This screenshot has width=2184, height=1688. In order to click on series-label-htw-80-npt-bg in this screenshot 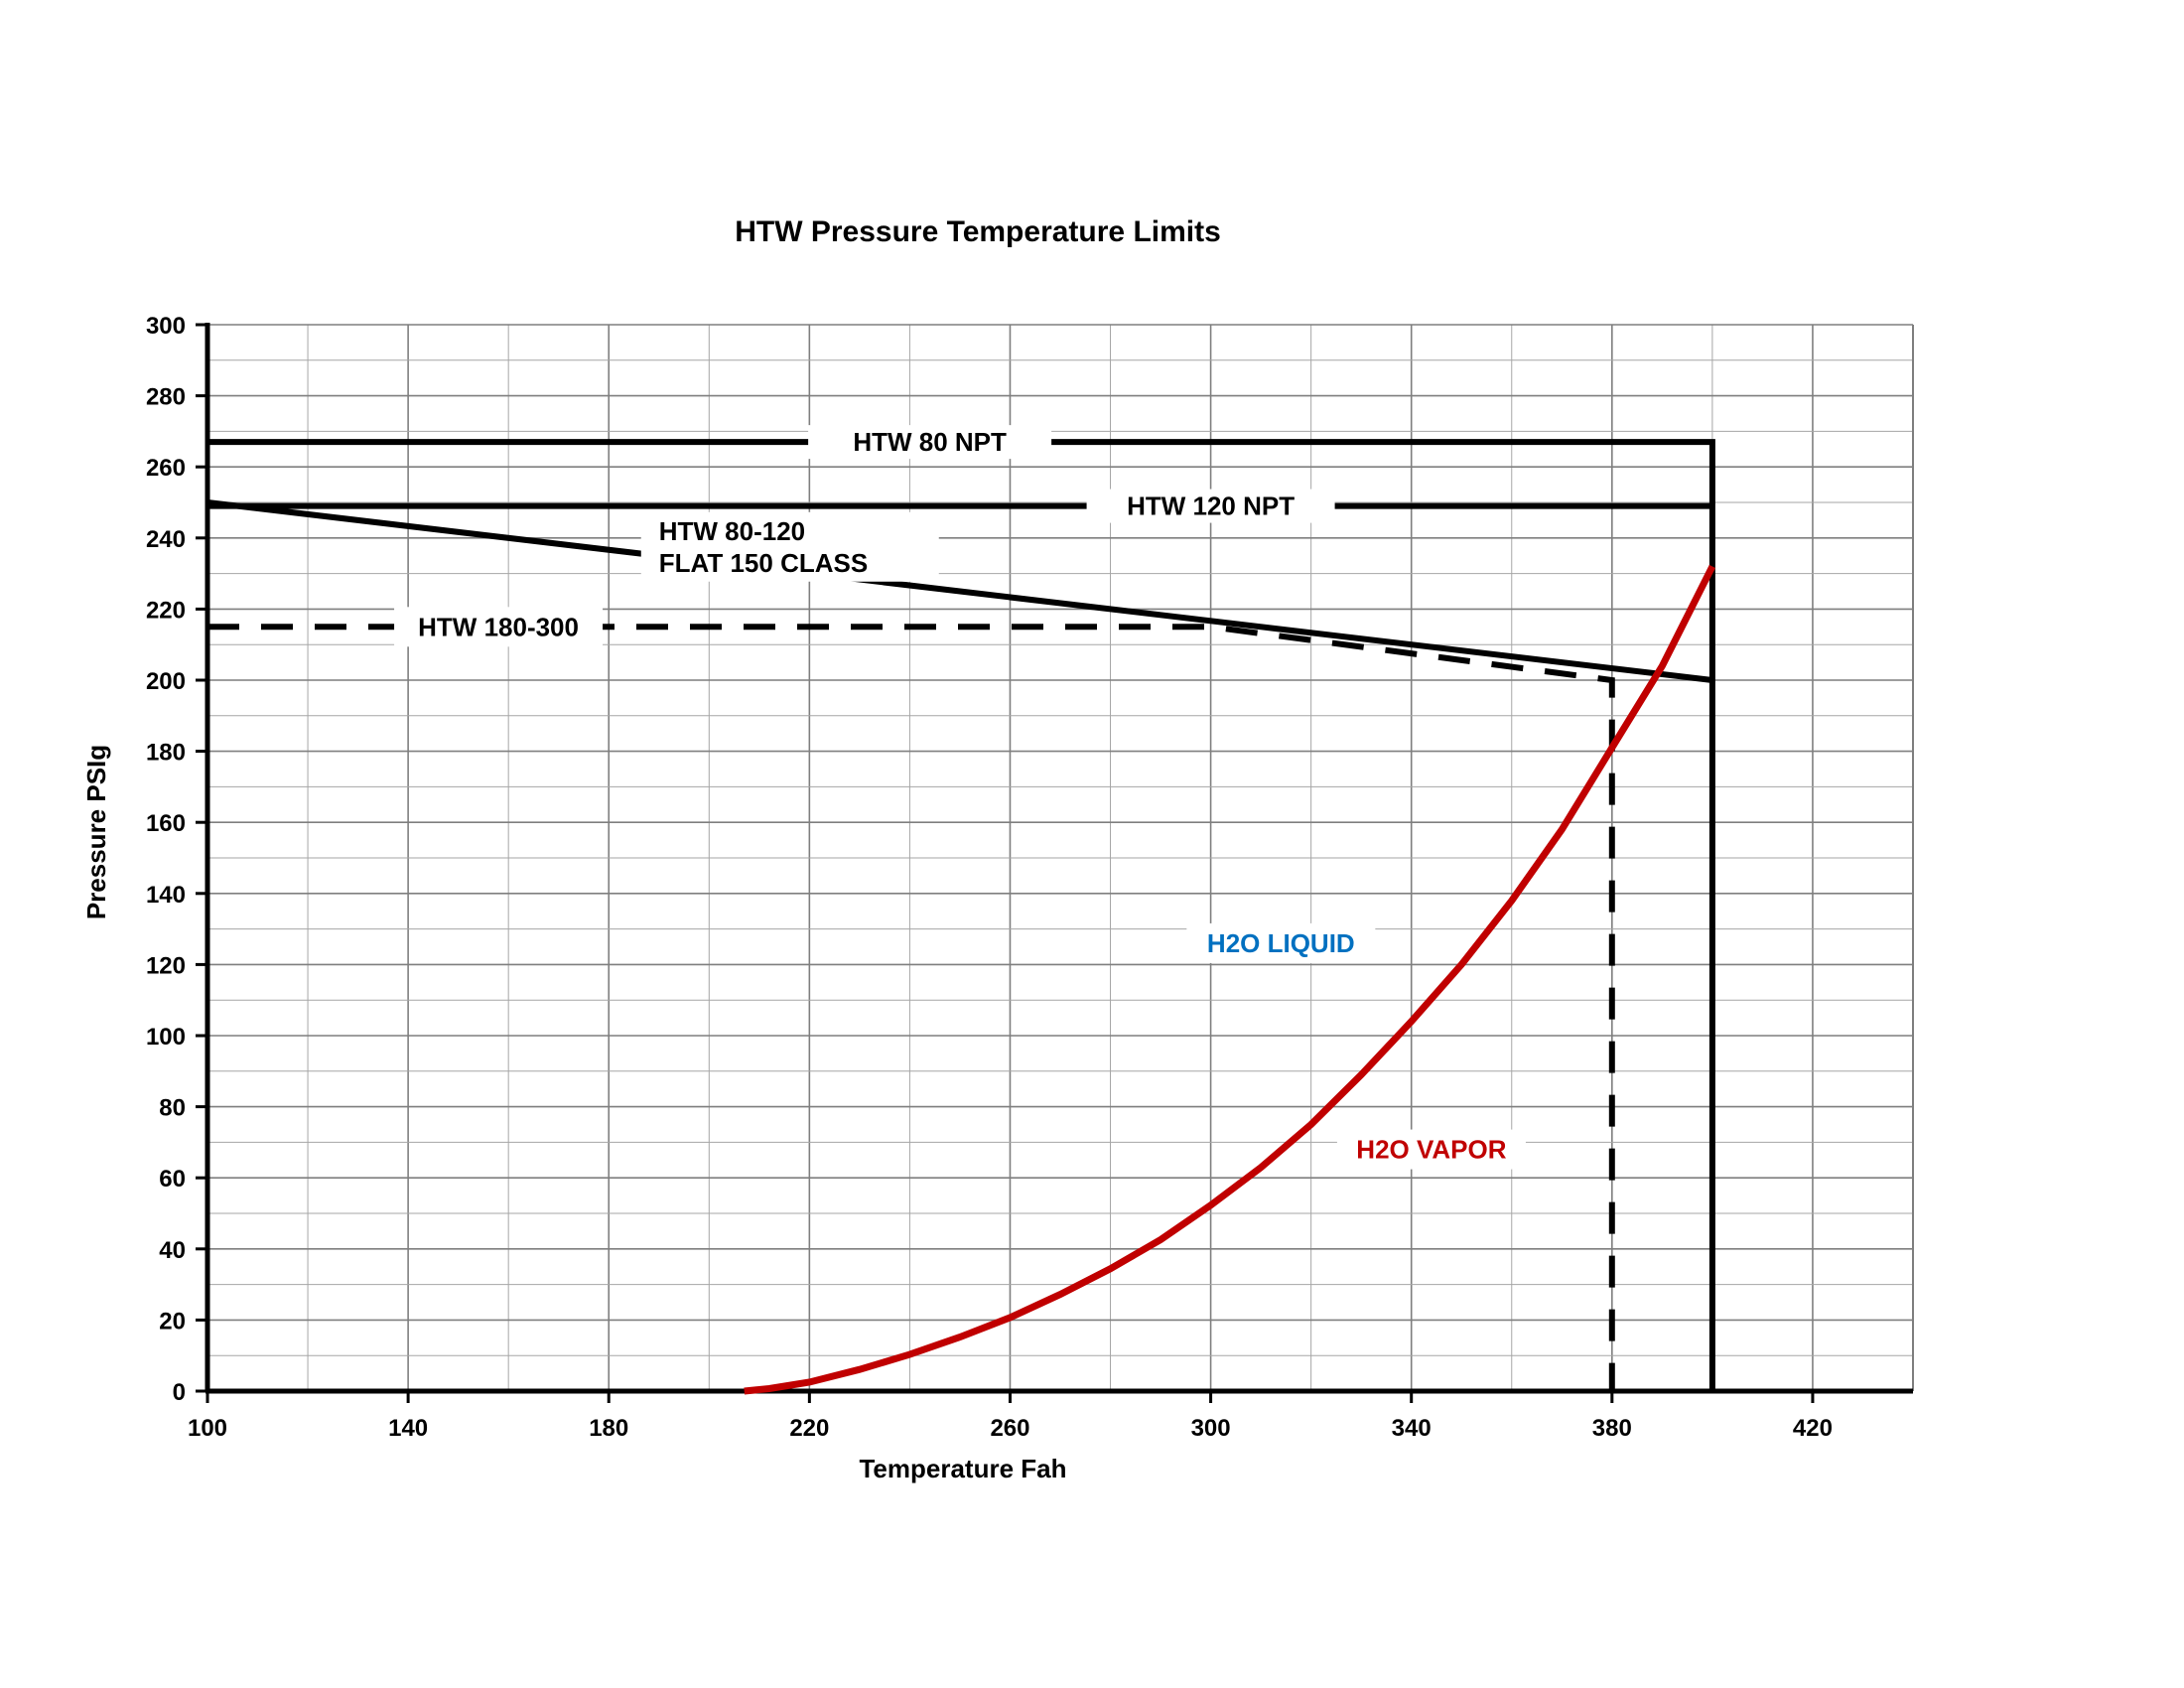, I will do `click(930, 442)`.